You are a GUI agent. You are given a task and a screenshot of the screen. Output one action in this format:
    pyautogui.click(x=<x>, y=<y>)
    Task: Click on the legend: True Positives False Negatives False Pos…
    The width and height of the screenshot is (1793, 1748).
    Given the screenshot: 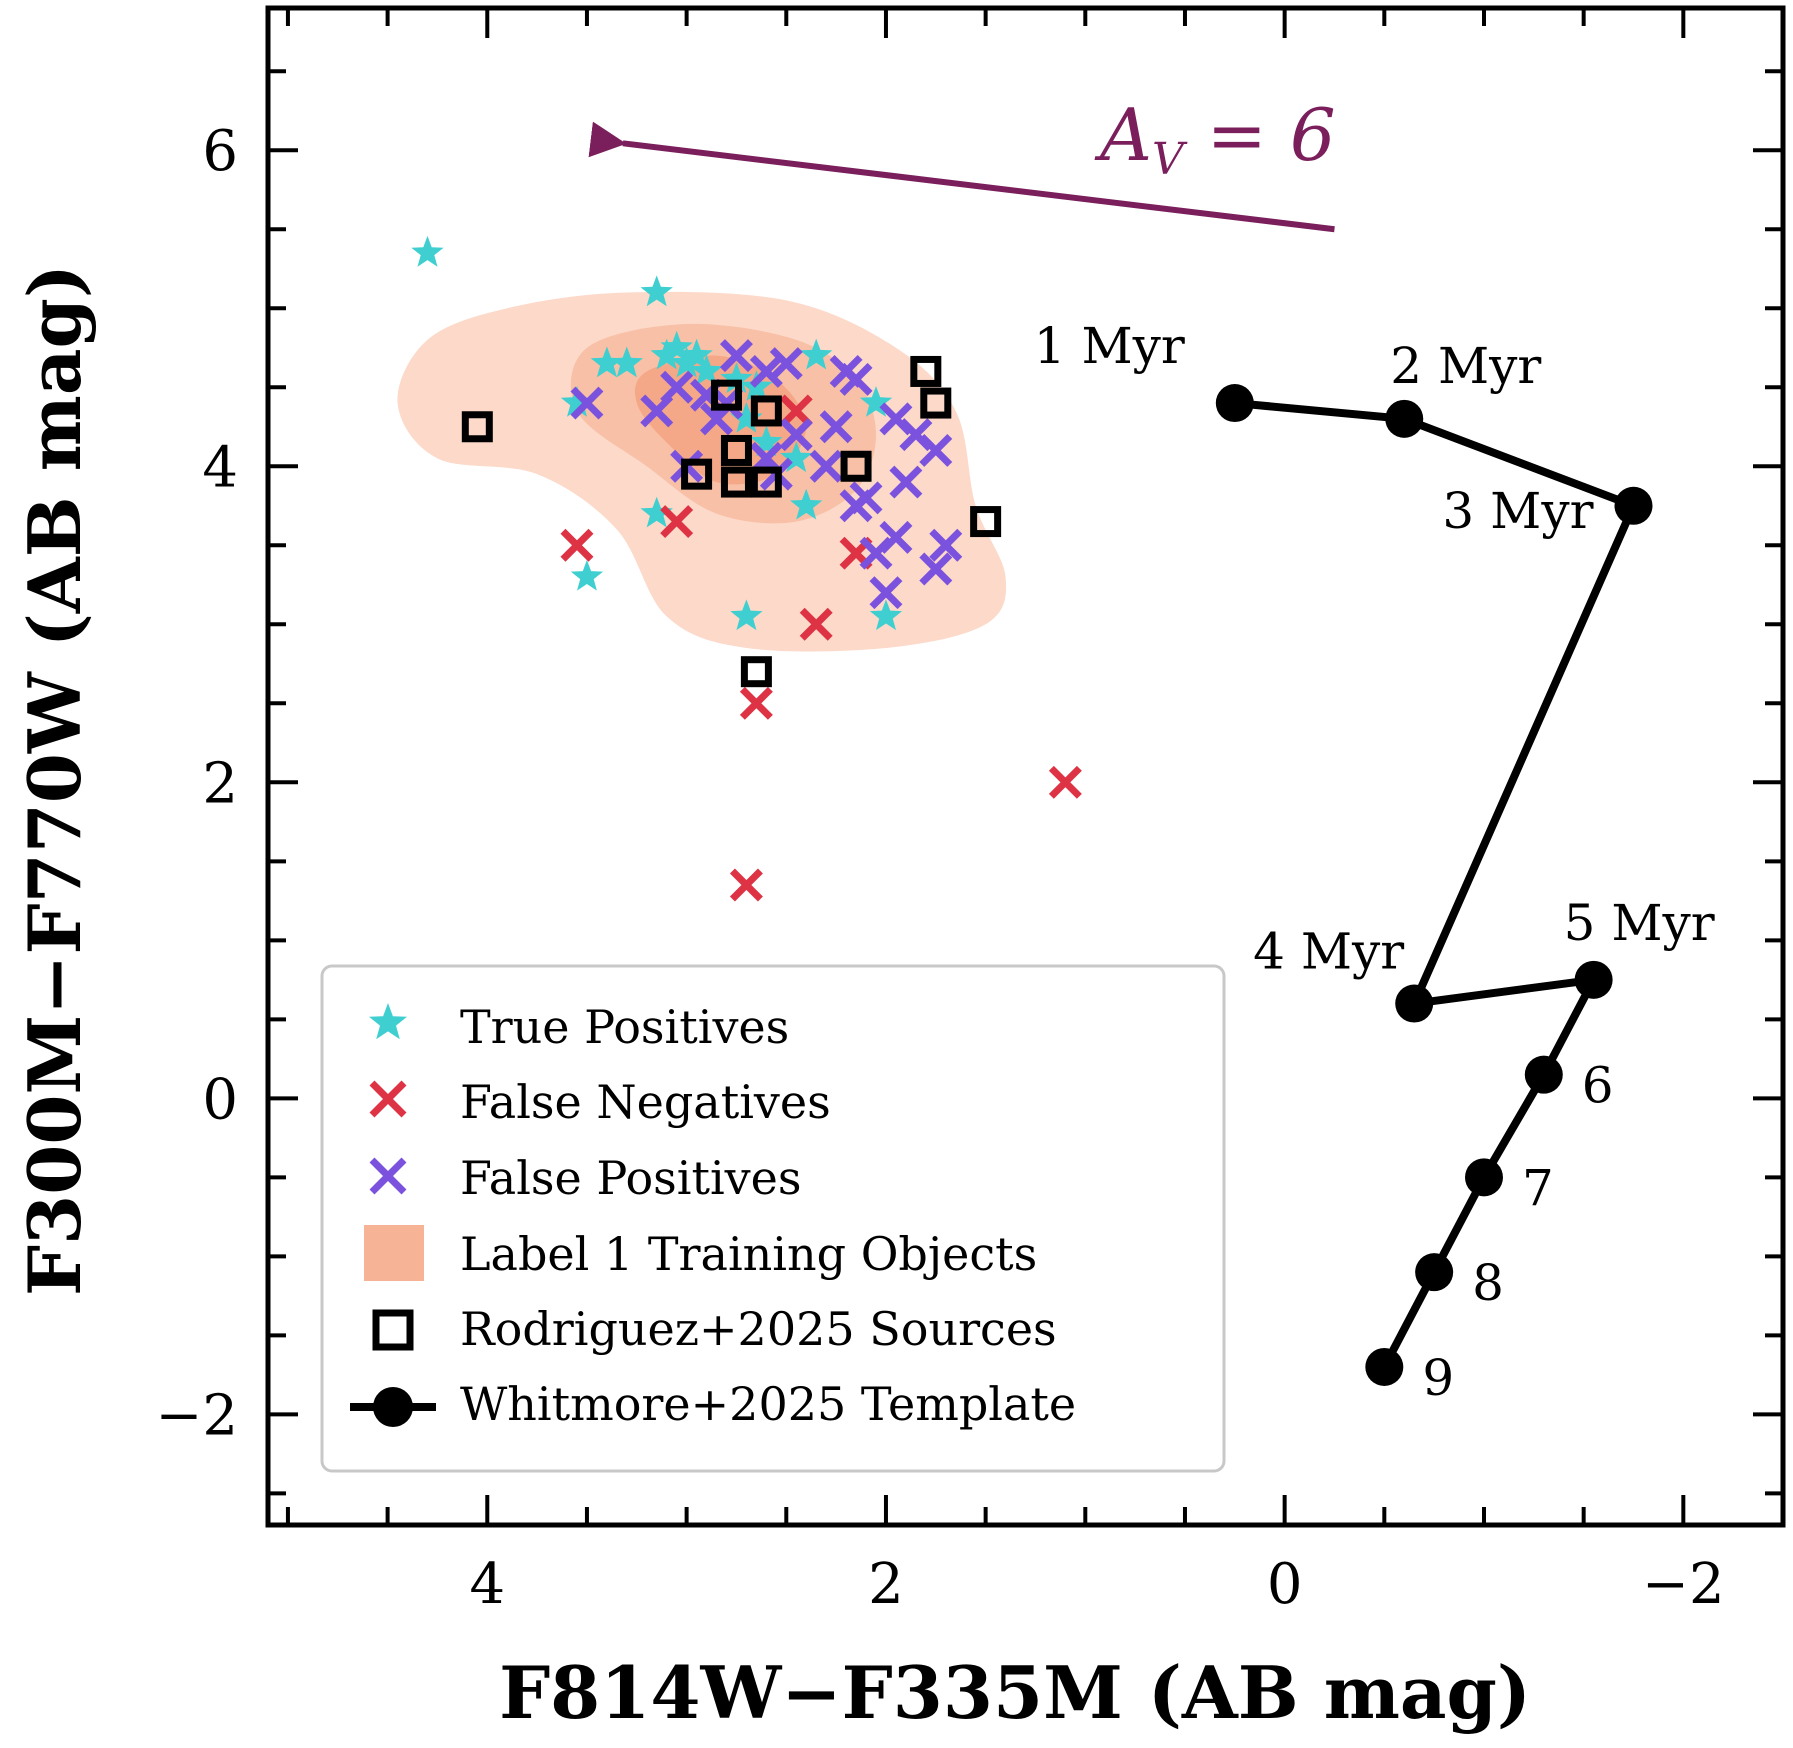 What is the action you would take?
    pyautogui.click(x=773, y=1218)
    